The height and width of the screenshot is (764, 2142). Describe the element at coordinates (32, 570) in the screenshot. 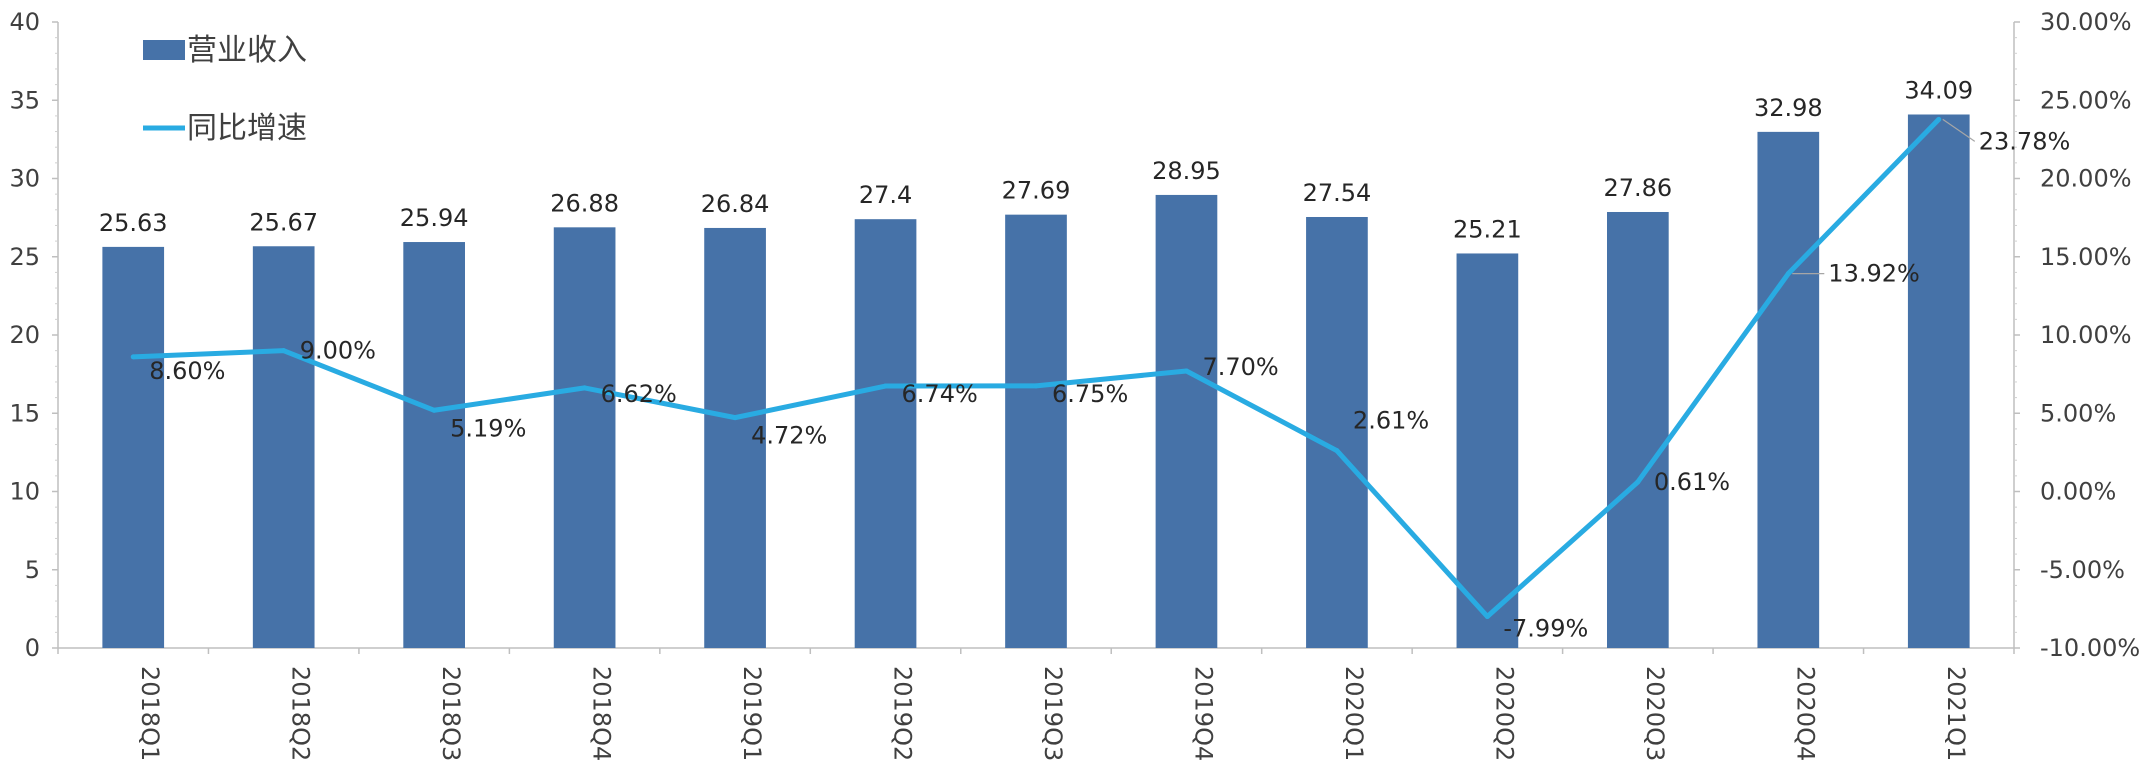

I see `left-tick-label: 5` at that location.